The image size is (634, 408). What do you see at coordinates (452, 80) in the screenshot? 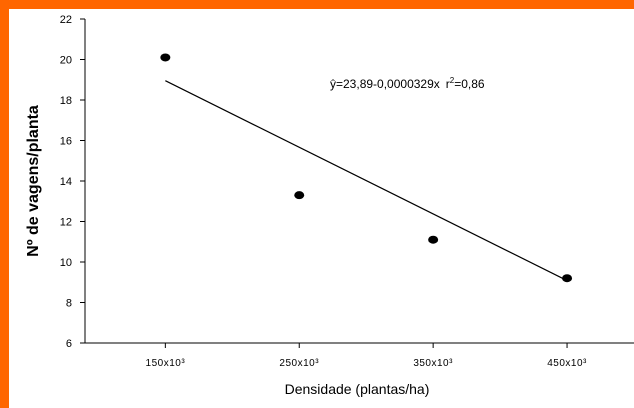
I see `r2-superscript: 2` at bounding box center [452, 80].